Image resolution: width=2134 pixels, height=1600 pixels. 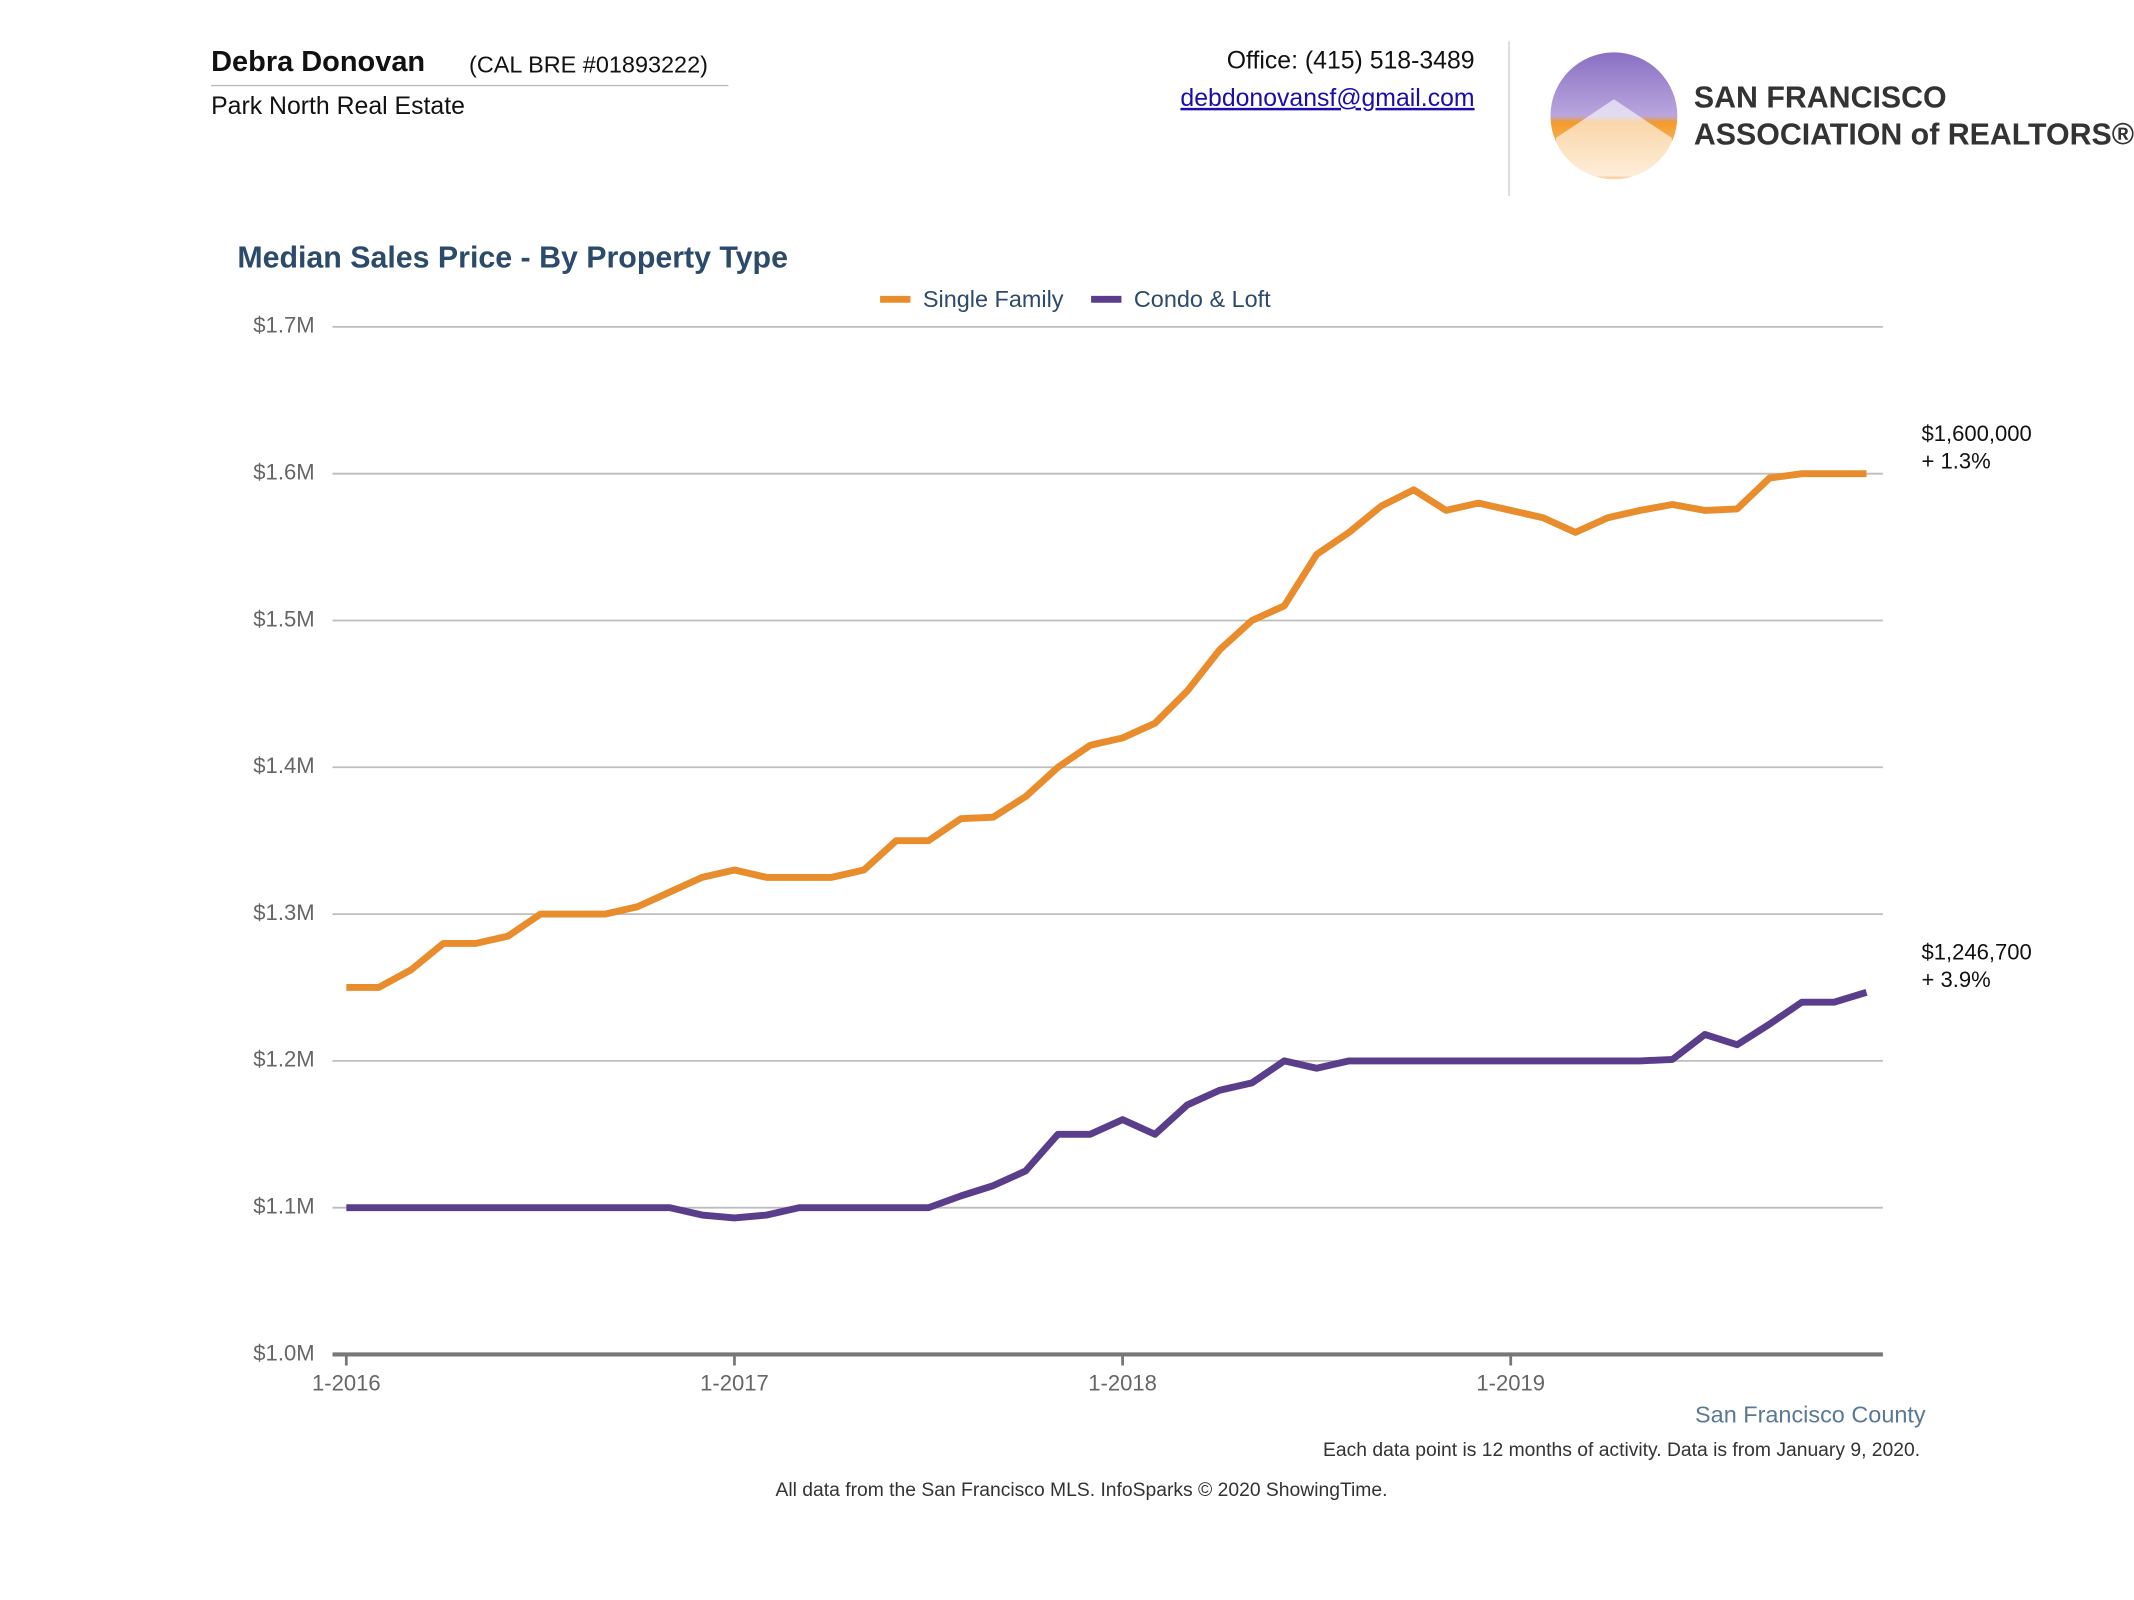 I want to click on end-label: $1,600,000, so click(x=1976, y=433).